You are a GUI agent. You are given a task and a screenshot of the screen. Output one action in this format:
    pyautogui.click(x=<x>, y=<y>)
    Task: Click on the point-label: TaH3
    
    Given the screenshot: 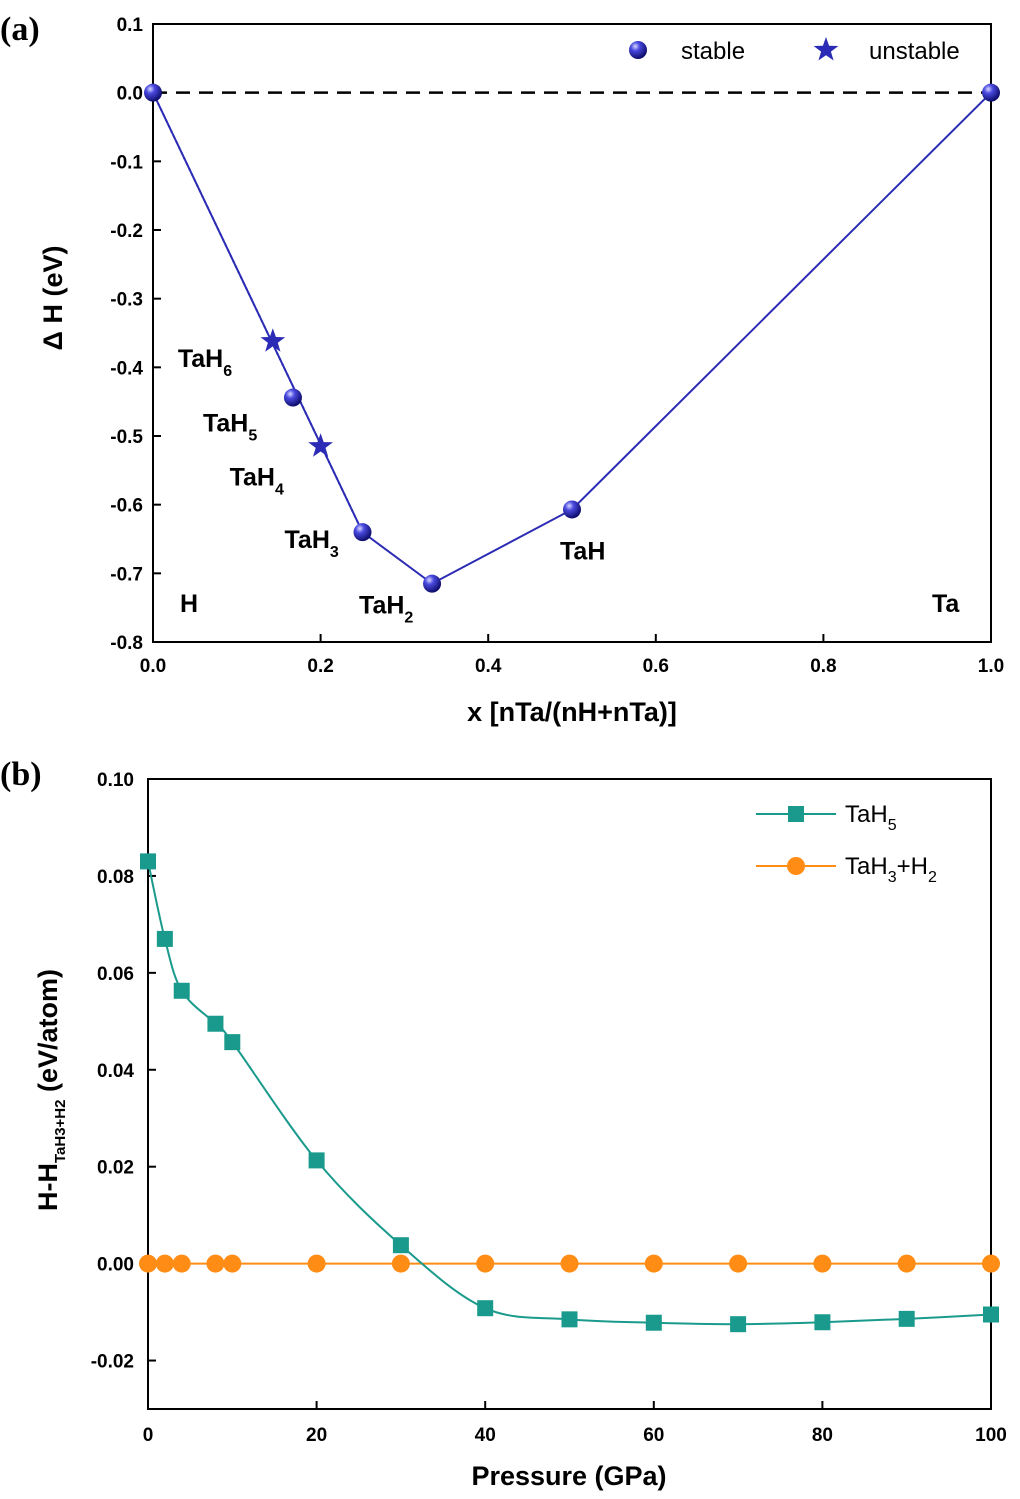 What is the action you would take?
    pyautogui.click(x=312, y=543)
    